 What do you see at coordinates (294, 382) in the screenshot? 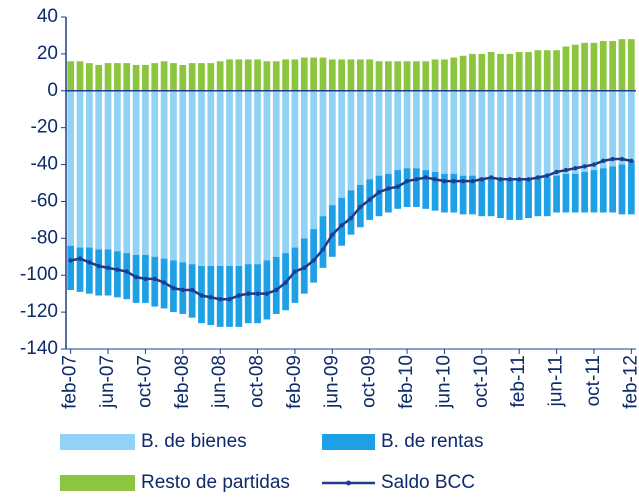
I see `x-tick-label: feb-09` at bounding box center [294, 382].